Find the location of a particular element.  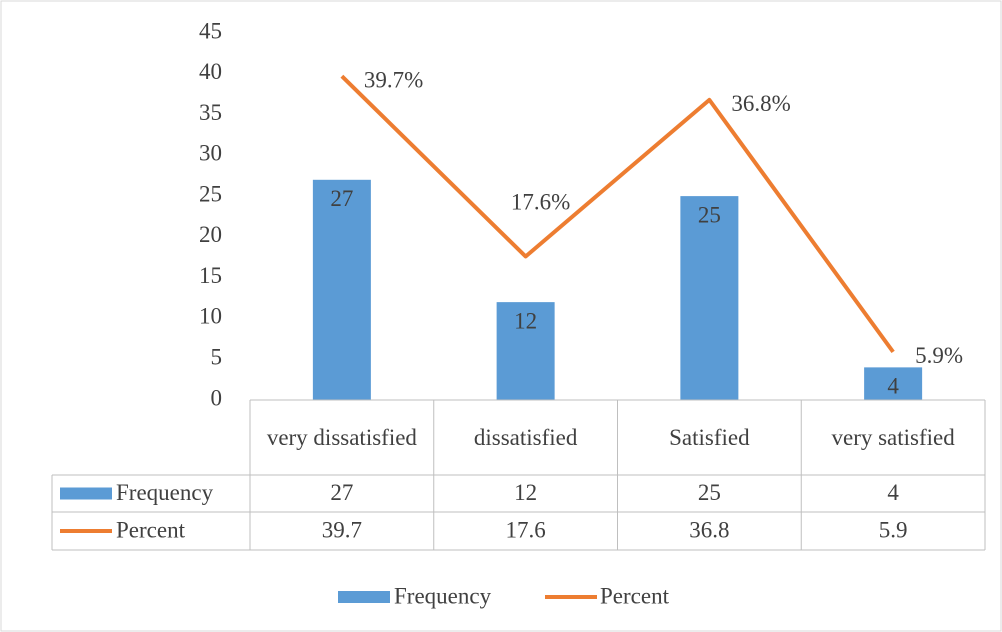

x-tick-label: dissatisfied is located at coordinates (525, 437).